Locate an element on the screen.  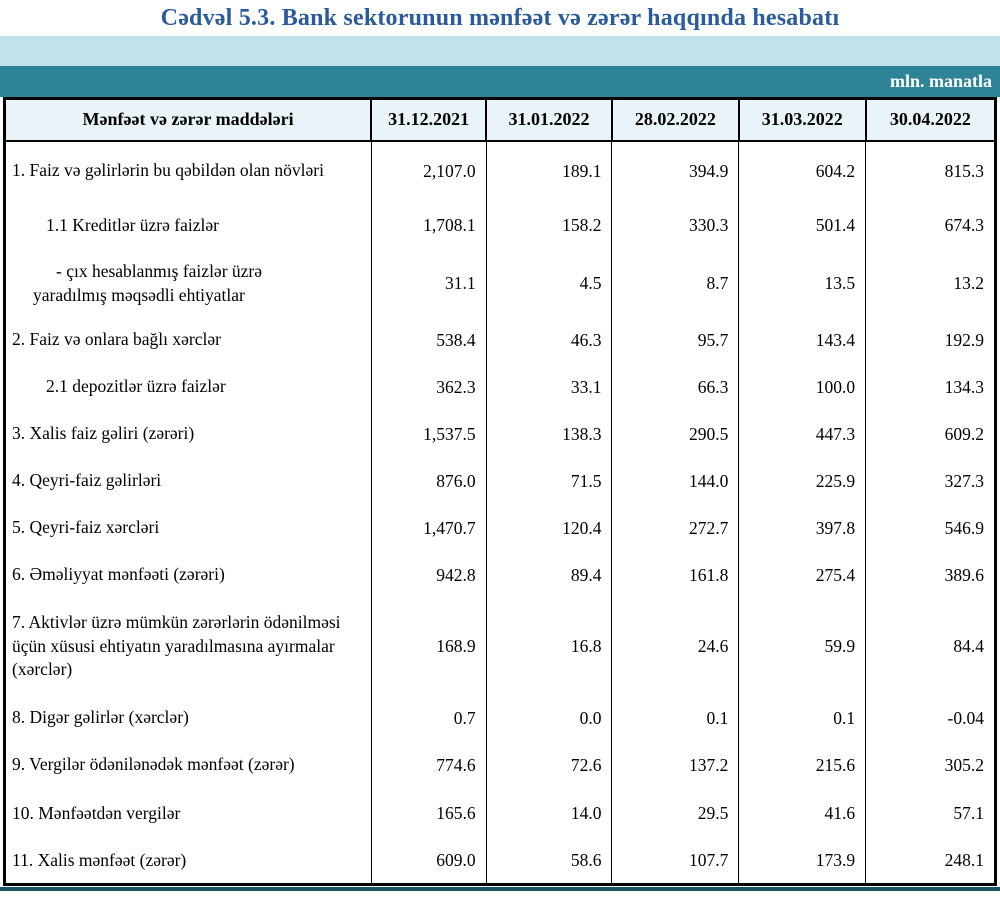
column-header-date-3: 28.02.2022 is located at coordinates (675, 120).